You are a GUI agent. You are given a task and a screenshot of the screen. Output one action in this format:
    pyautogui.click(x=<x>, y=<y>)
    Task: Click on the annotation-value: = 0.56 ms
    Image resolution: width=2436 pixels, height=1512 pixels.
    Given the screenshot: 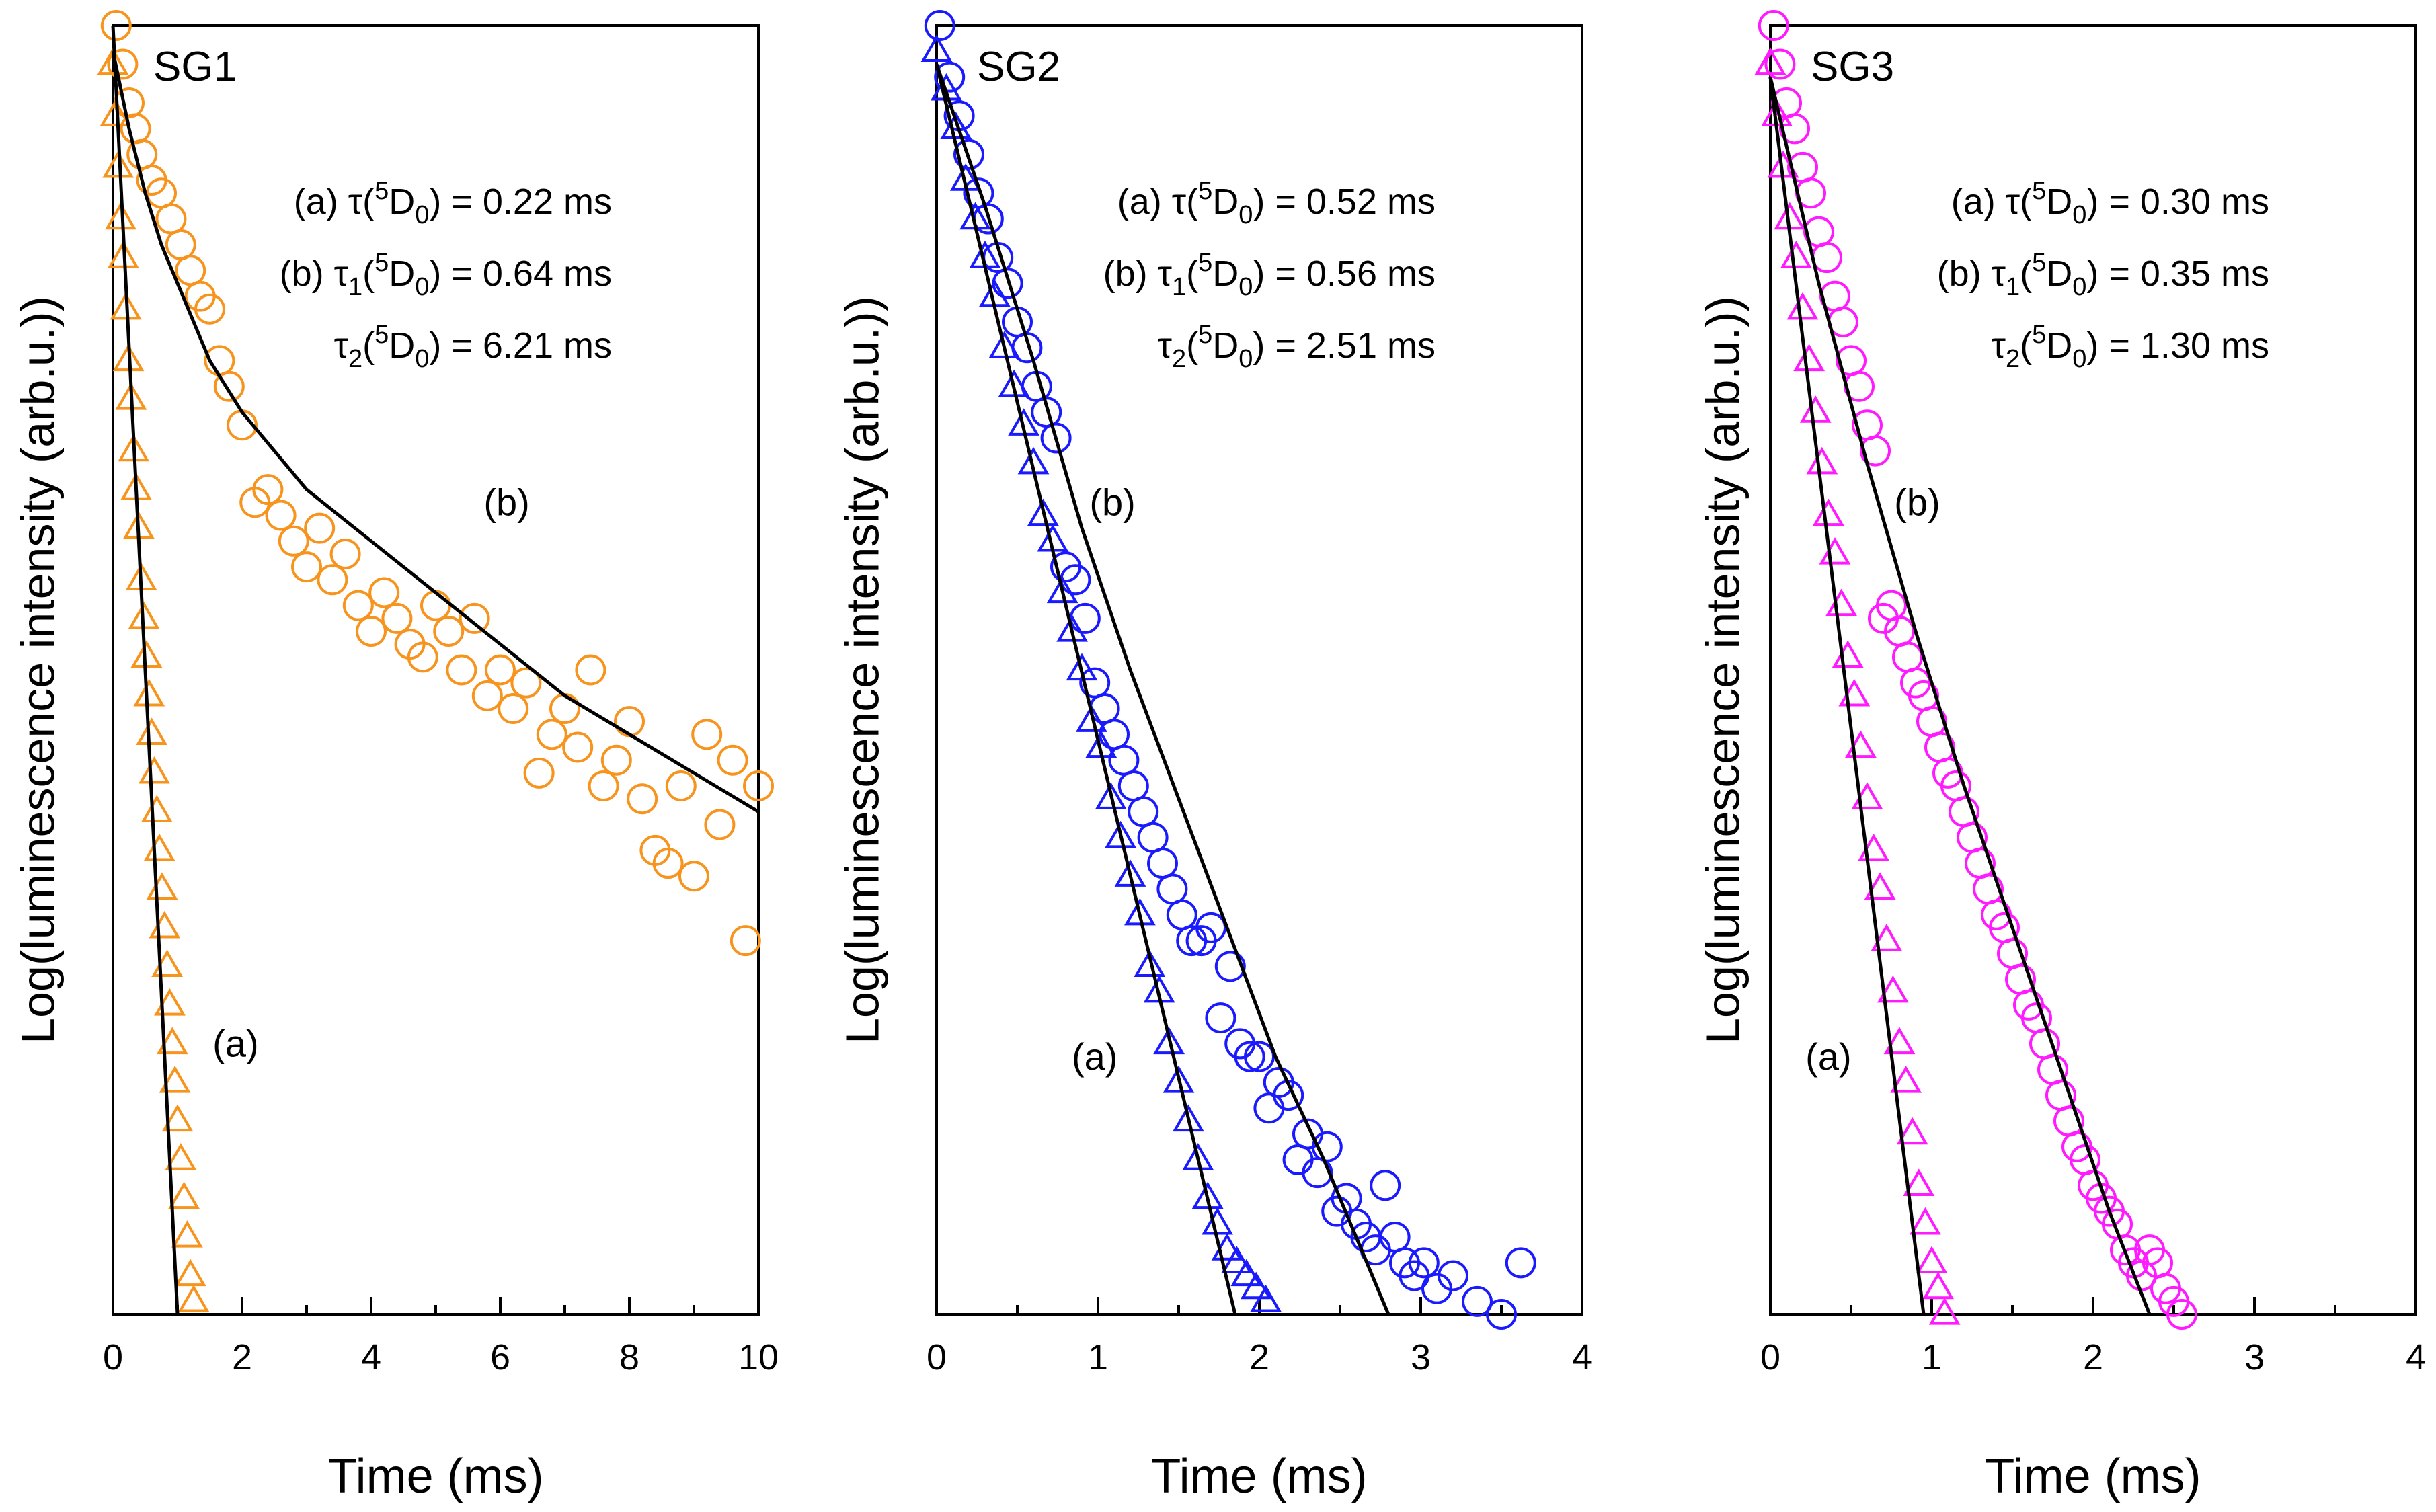 What is the action you would take?
    pyautogui.click(x=1350, y=273)
    